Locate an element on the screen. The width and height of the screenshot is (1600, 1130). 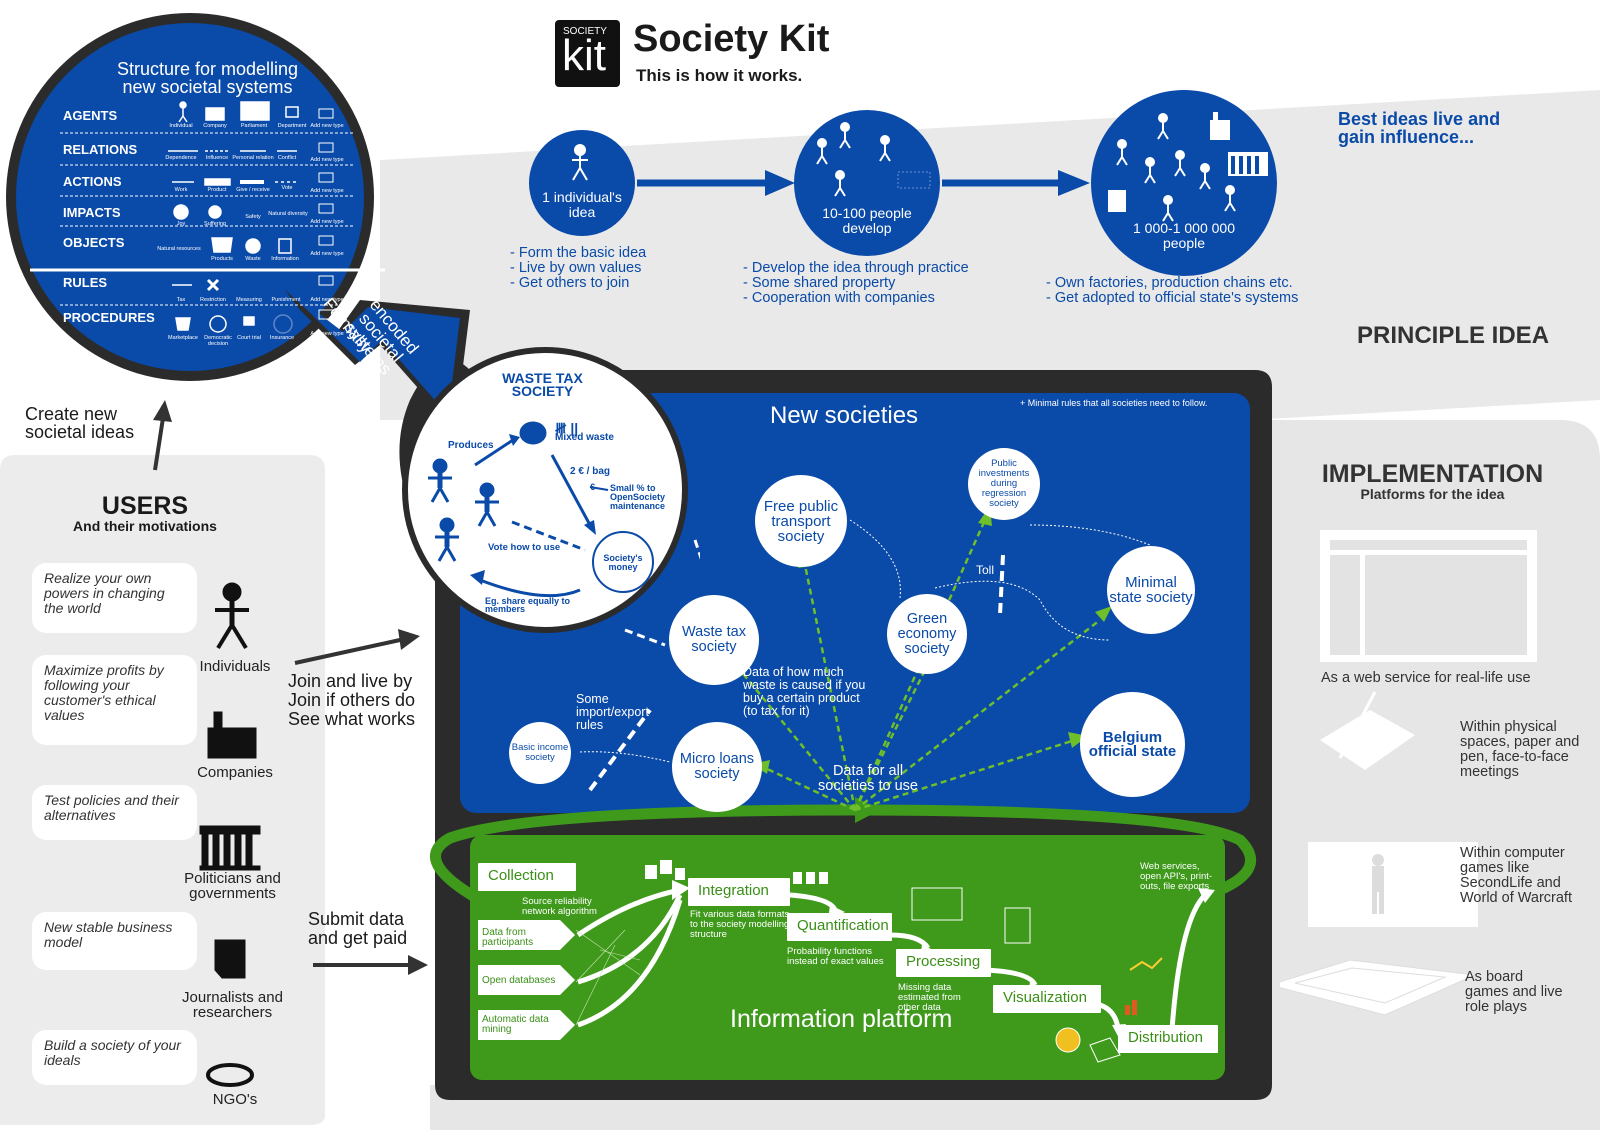
item-label: Give / receive is located at coordinates (253, 190).